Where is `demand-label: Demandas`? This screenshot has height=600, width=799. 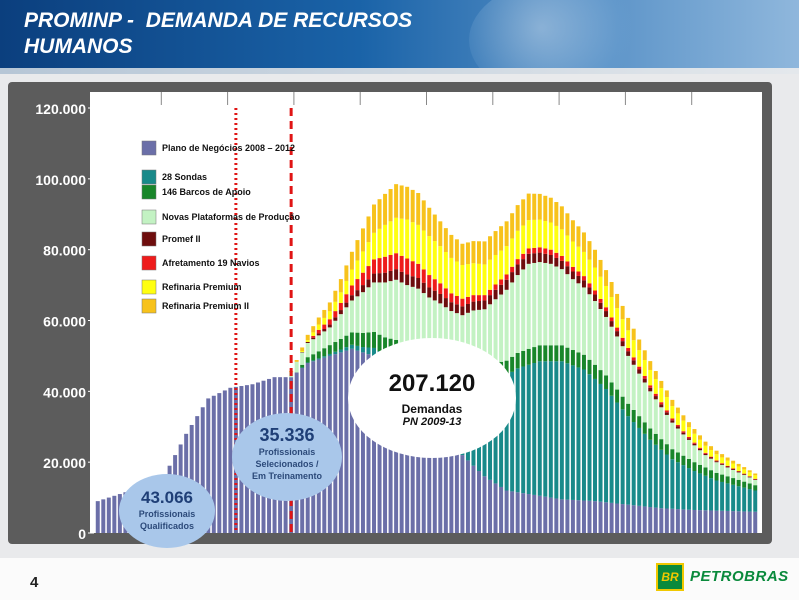 demand-label: Demandas is located at coordinates (432, 409).